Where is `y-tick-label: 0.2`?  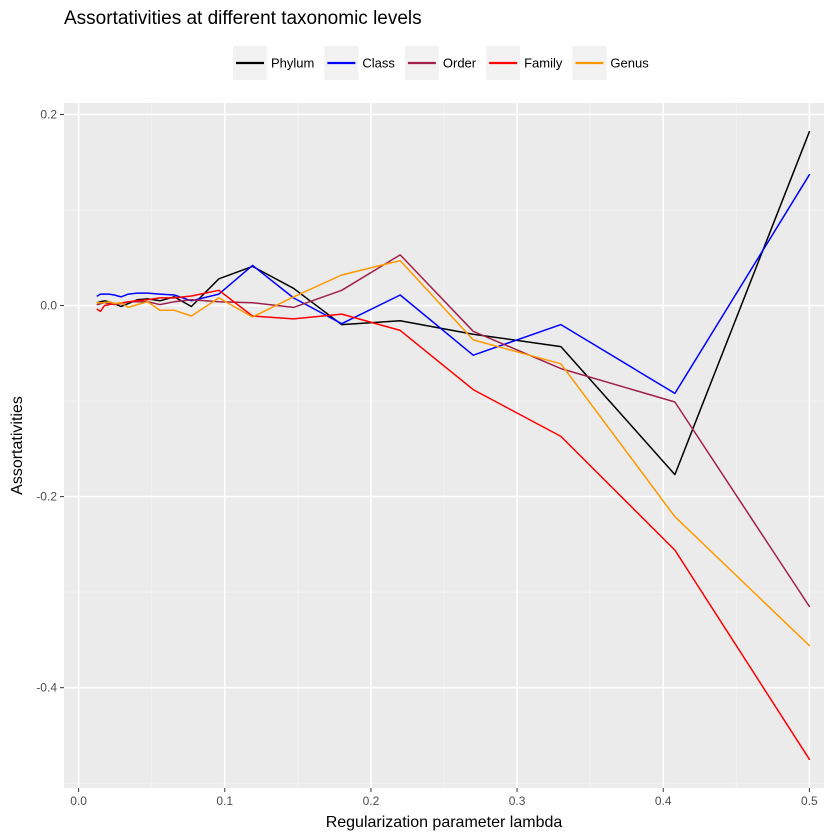 y-tick-label: 0.2 is located at coordinates (48, 114).